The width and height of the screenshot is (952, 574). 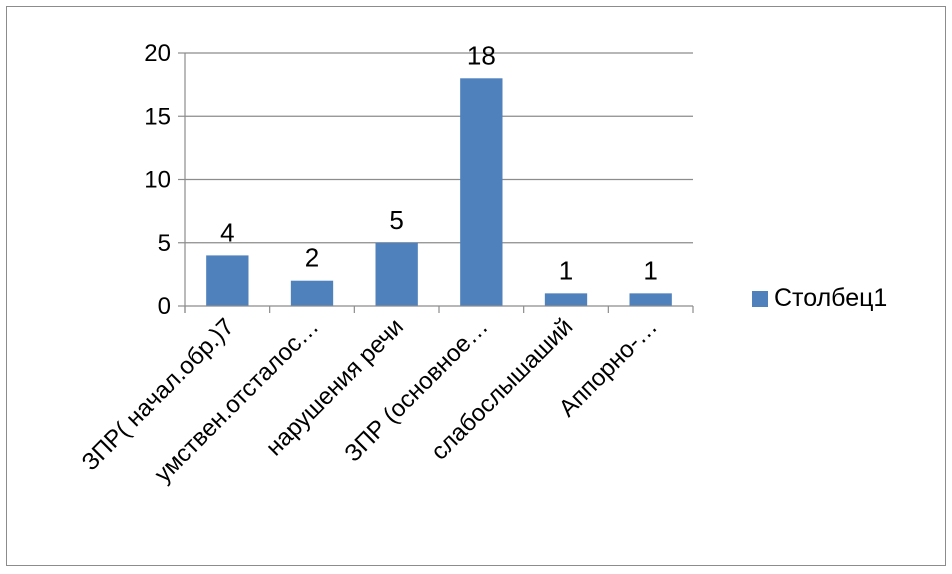 I want to click on y-tick-label: 20, so click(x=157, y=53).